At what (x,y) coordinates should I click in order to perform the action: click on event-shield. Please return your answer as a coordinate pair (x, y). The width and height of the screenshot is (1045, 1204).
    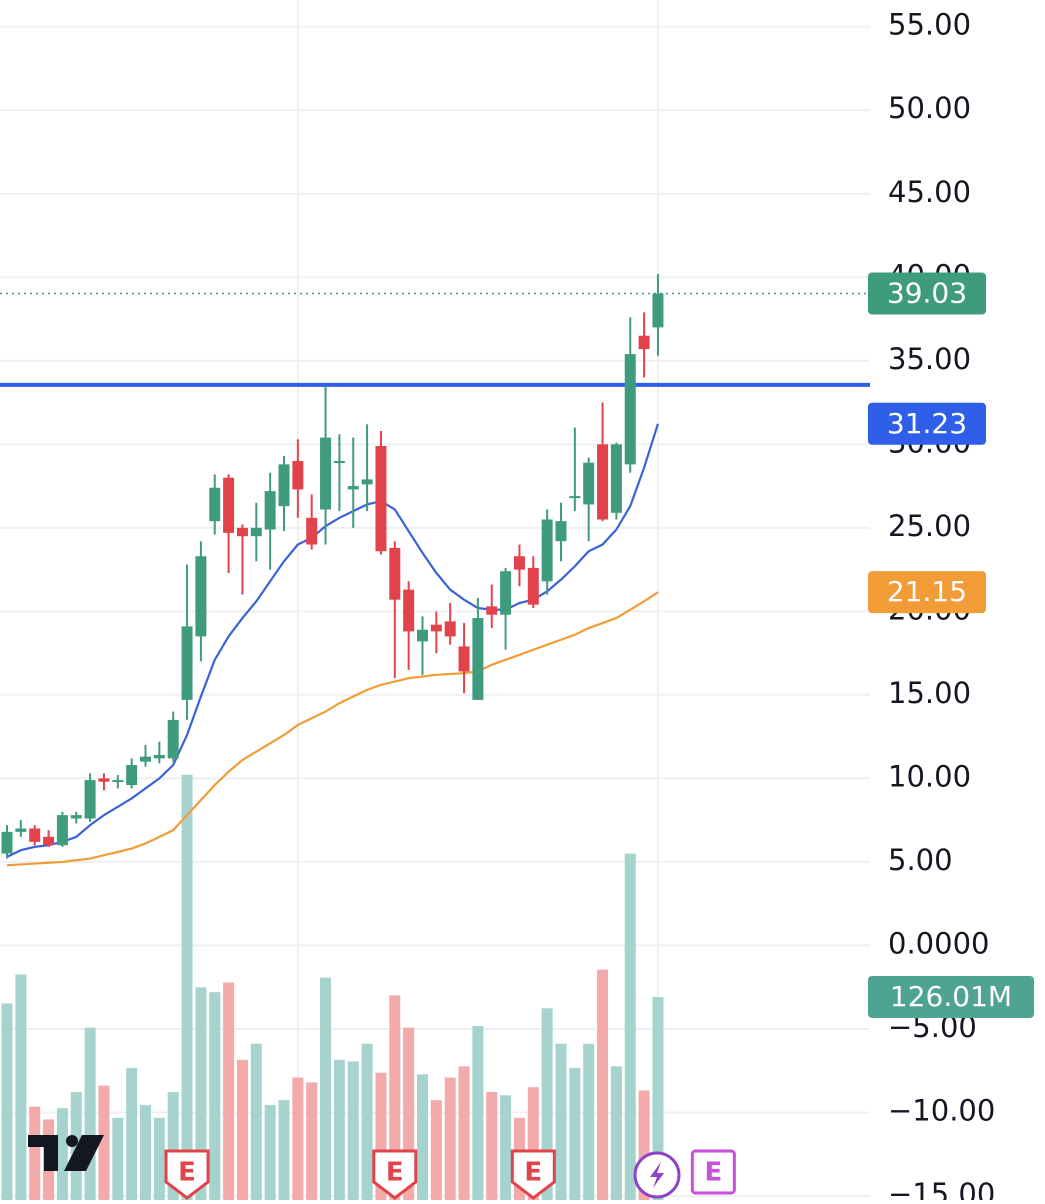
    Looking at the image, I should click on (533, 1174).